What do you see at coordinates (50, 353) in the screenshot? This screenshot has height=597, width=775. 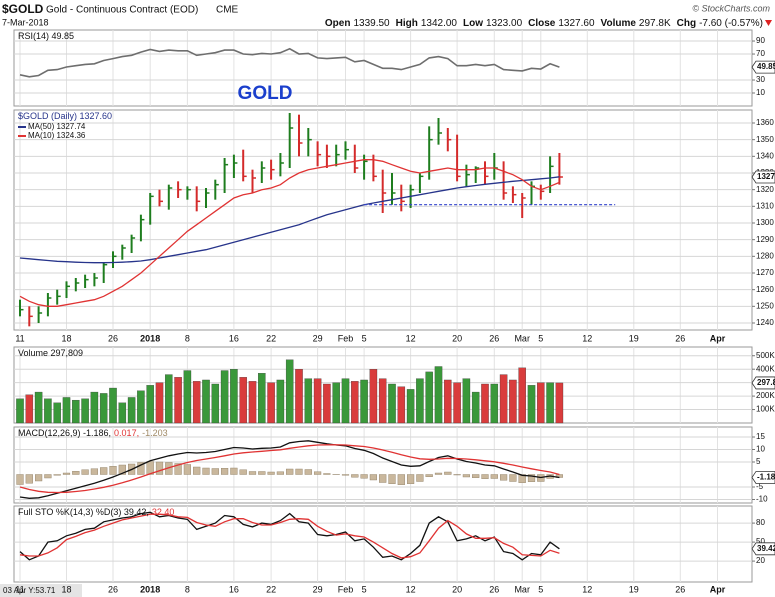 I see `legend-text: Volume 297,809` at bounding box center [50, 353].